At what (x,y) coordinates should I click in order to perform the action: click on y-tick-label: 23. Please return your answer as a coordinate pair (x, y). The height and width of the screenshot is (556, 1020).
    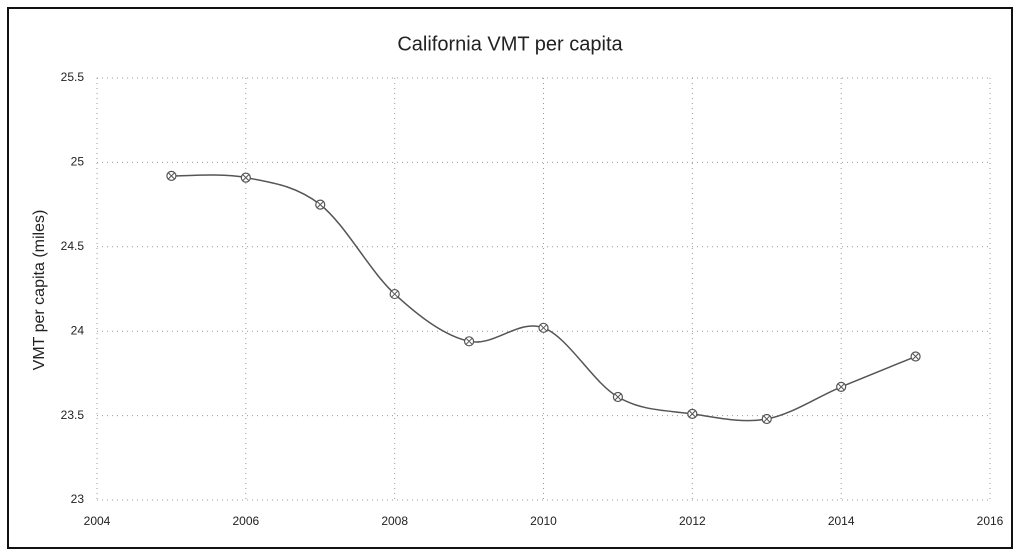
    Looking at the image, I should click on (78, 499).